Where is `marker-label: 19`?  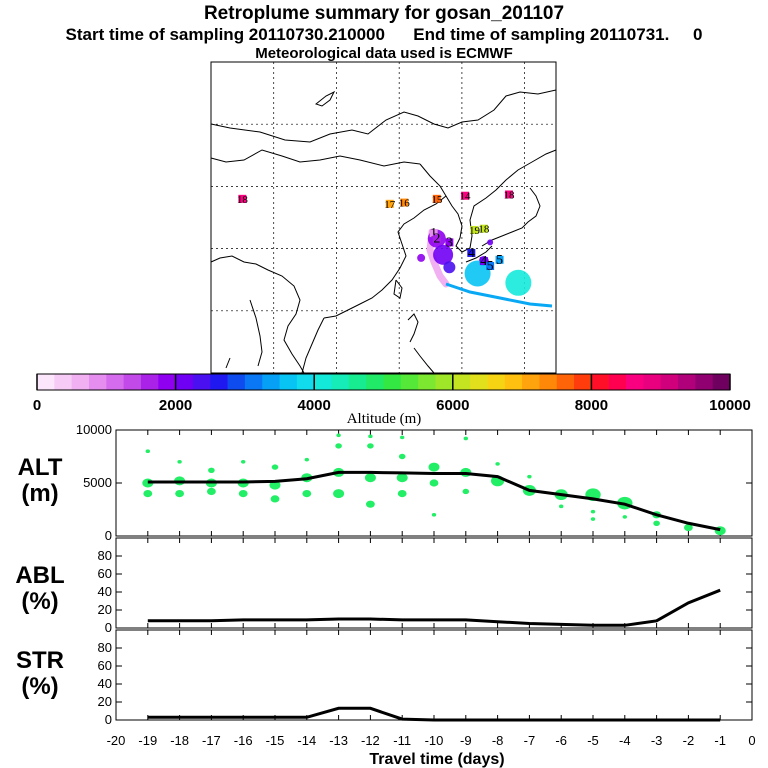
marker-label: 19 is located at coordinates (475, 231).